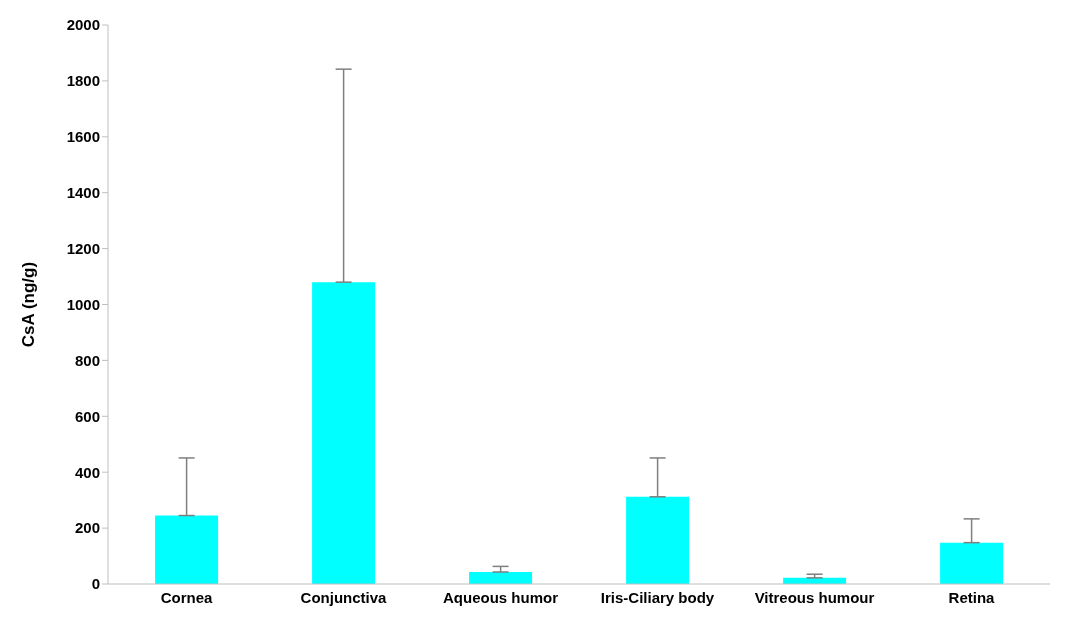 The width and height of the screenshot is (1068, 632). I want to click on y-axis-title: CsA (ng/g), so click(29, 304).